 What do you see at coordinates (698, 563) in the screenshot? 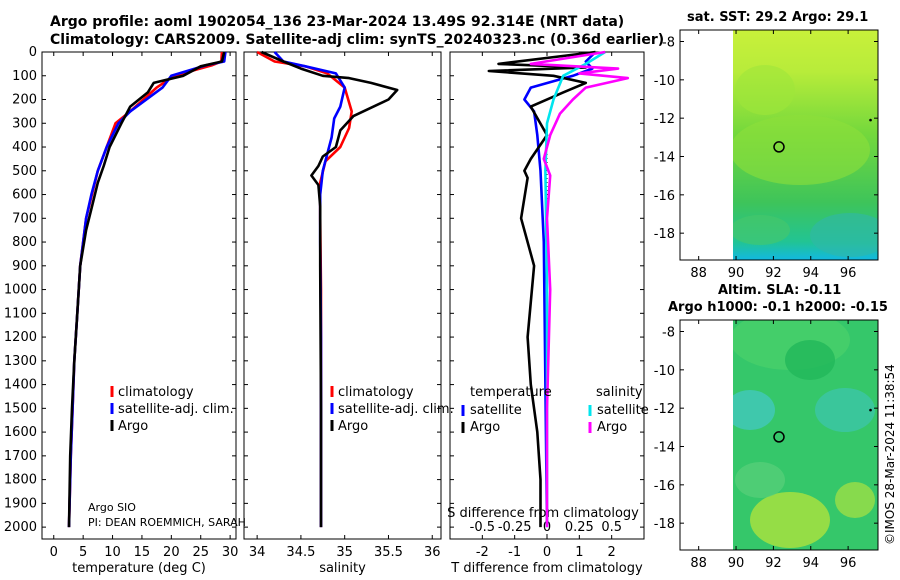
I see `sla-map-xtick-label: 88` at bounding box center [698, 563].